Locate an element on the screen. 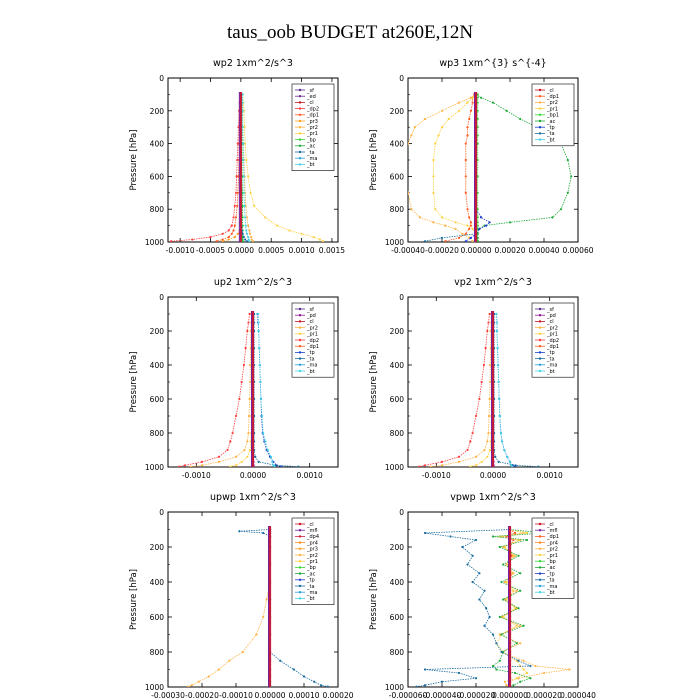 The width and height of the screenshot is (700, 700). legend-marker-cl is located at coordinates (540, 524).